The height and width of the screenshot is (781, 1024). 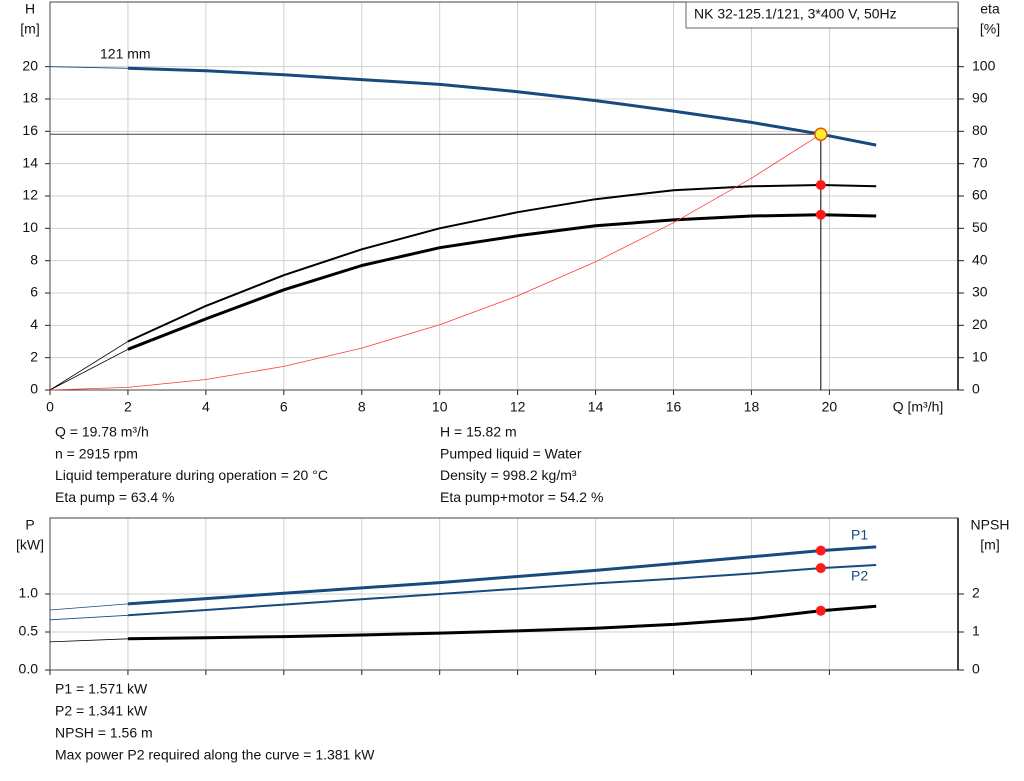 I want to click on x-tick-label: 14, so click(x=596, y=407).